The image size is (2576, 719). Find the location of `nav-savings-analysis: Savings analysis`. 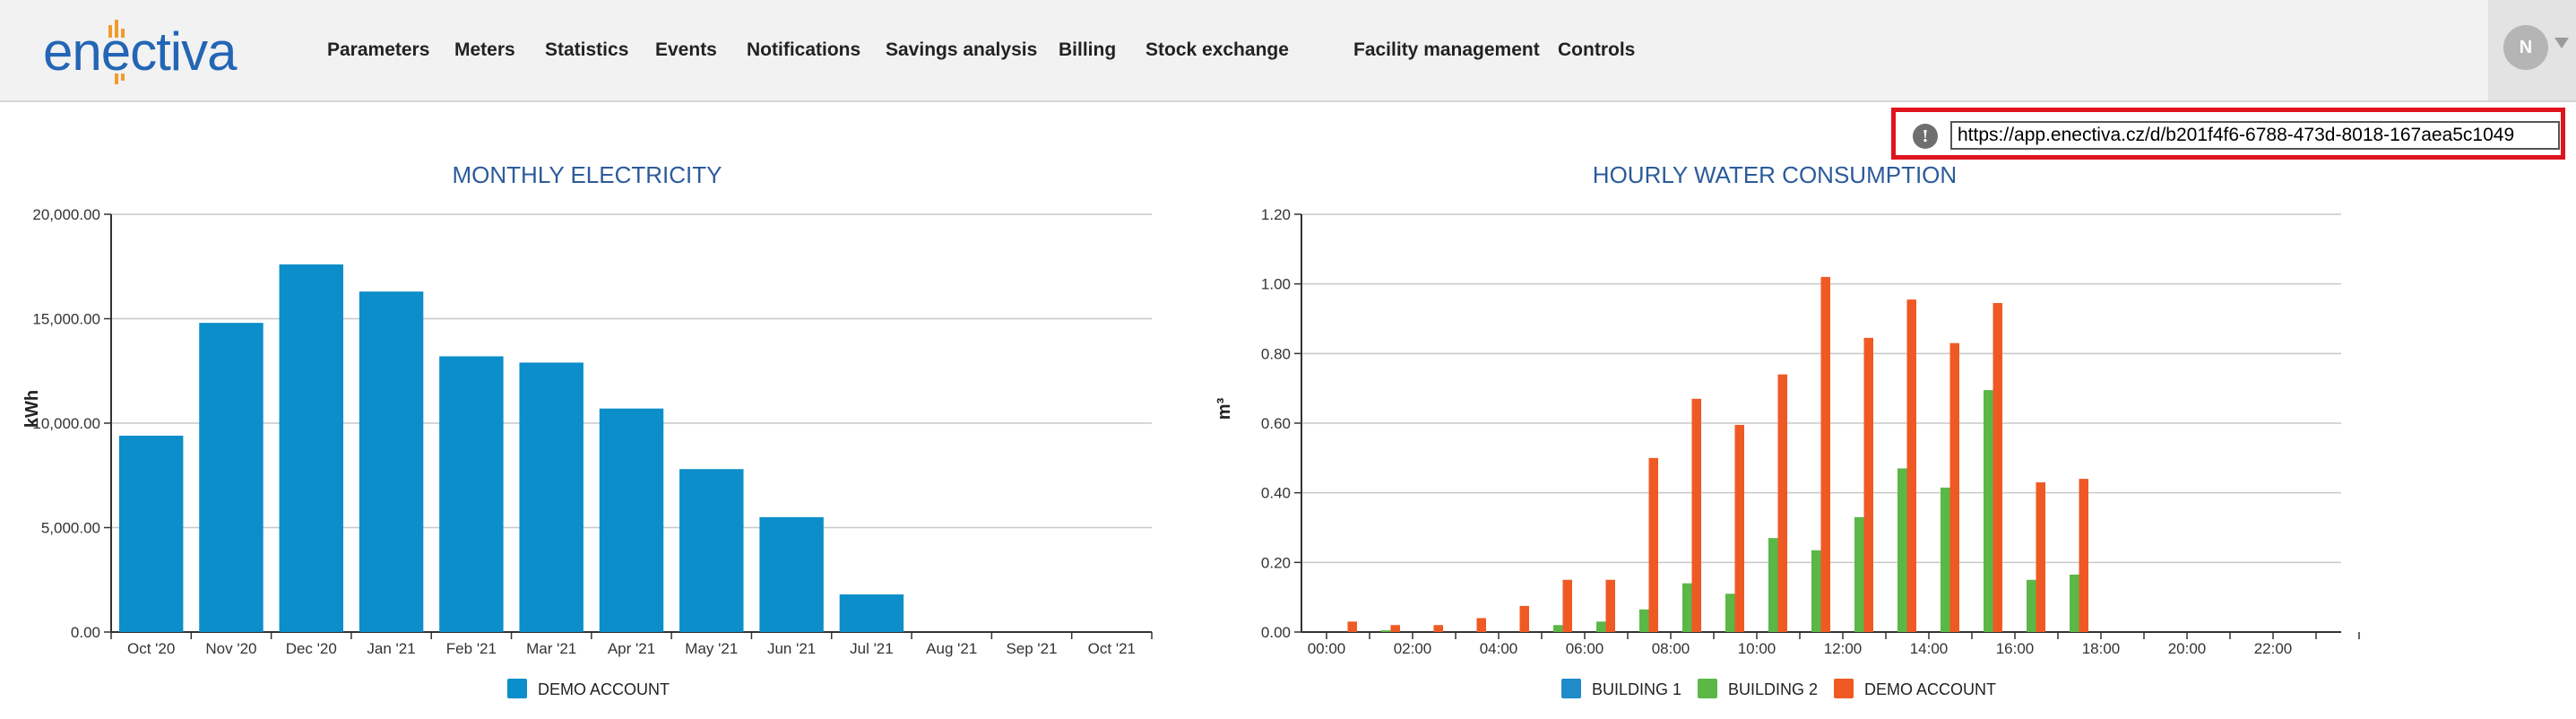

nav-savings-analysis: Savings analysis is located at coordinates (961, 50).